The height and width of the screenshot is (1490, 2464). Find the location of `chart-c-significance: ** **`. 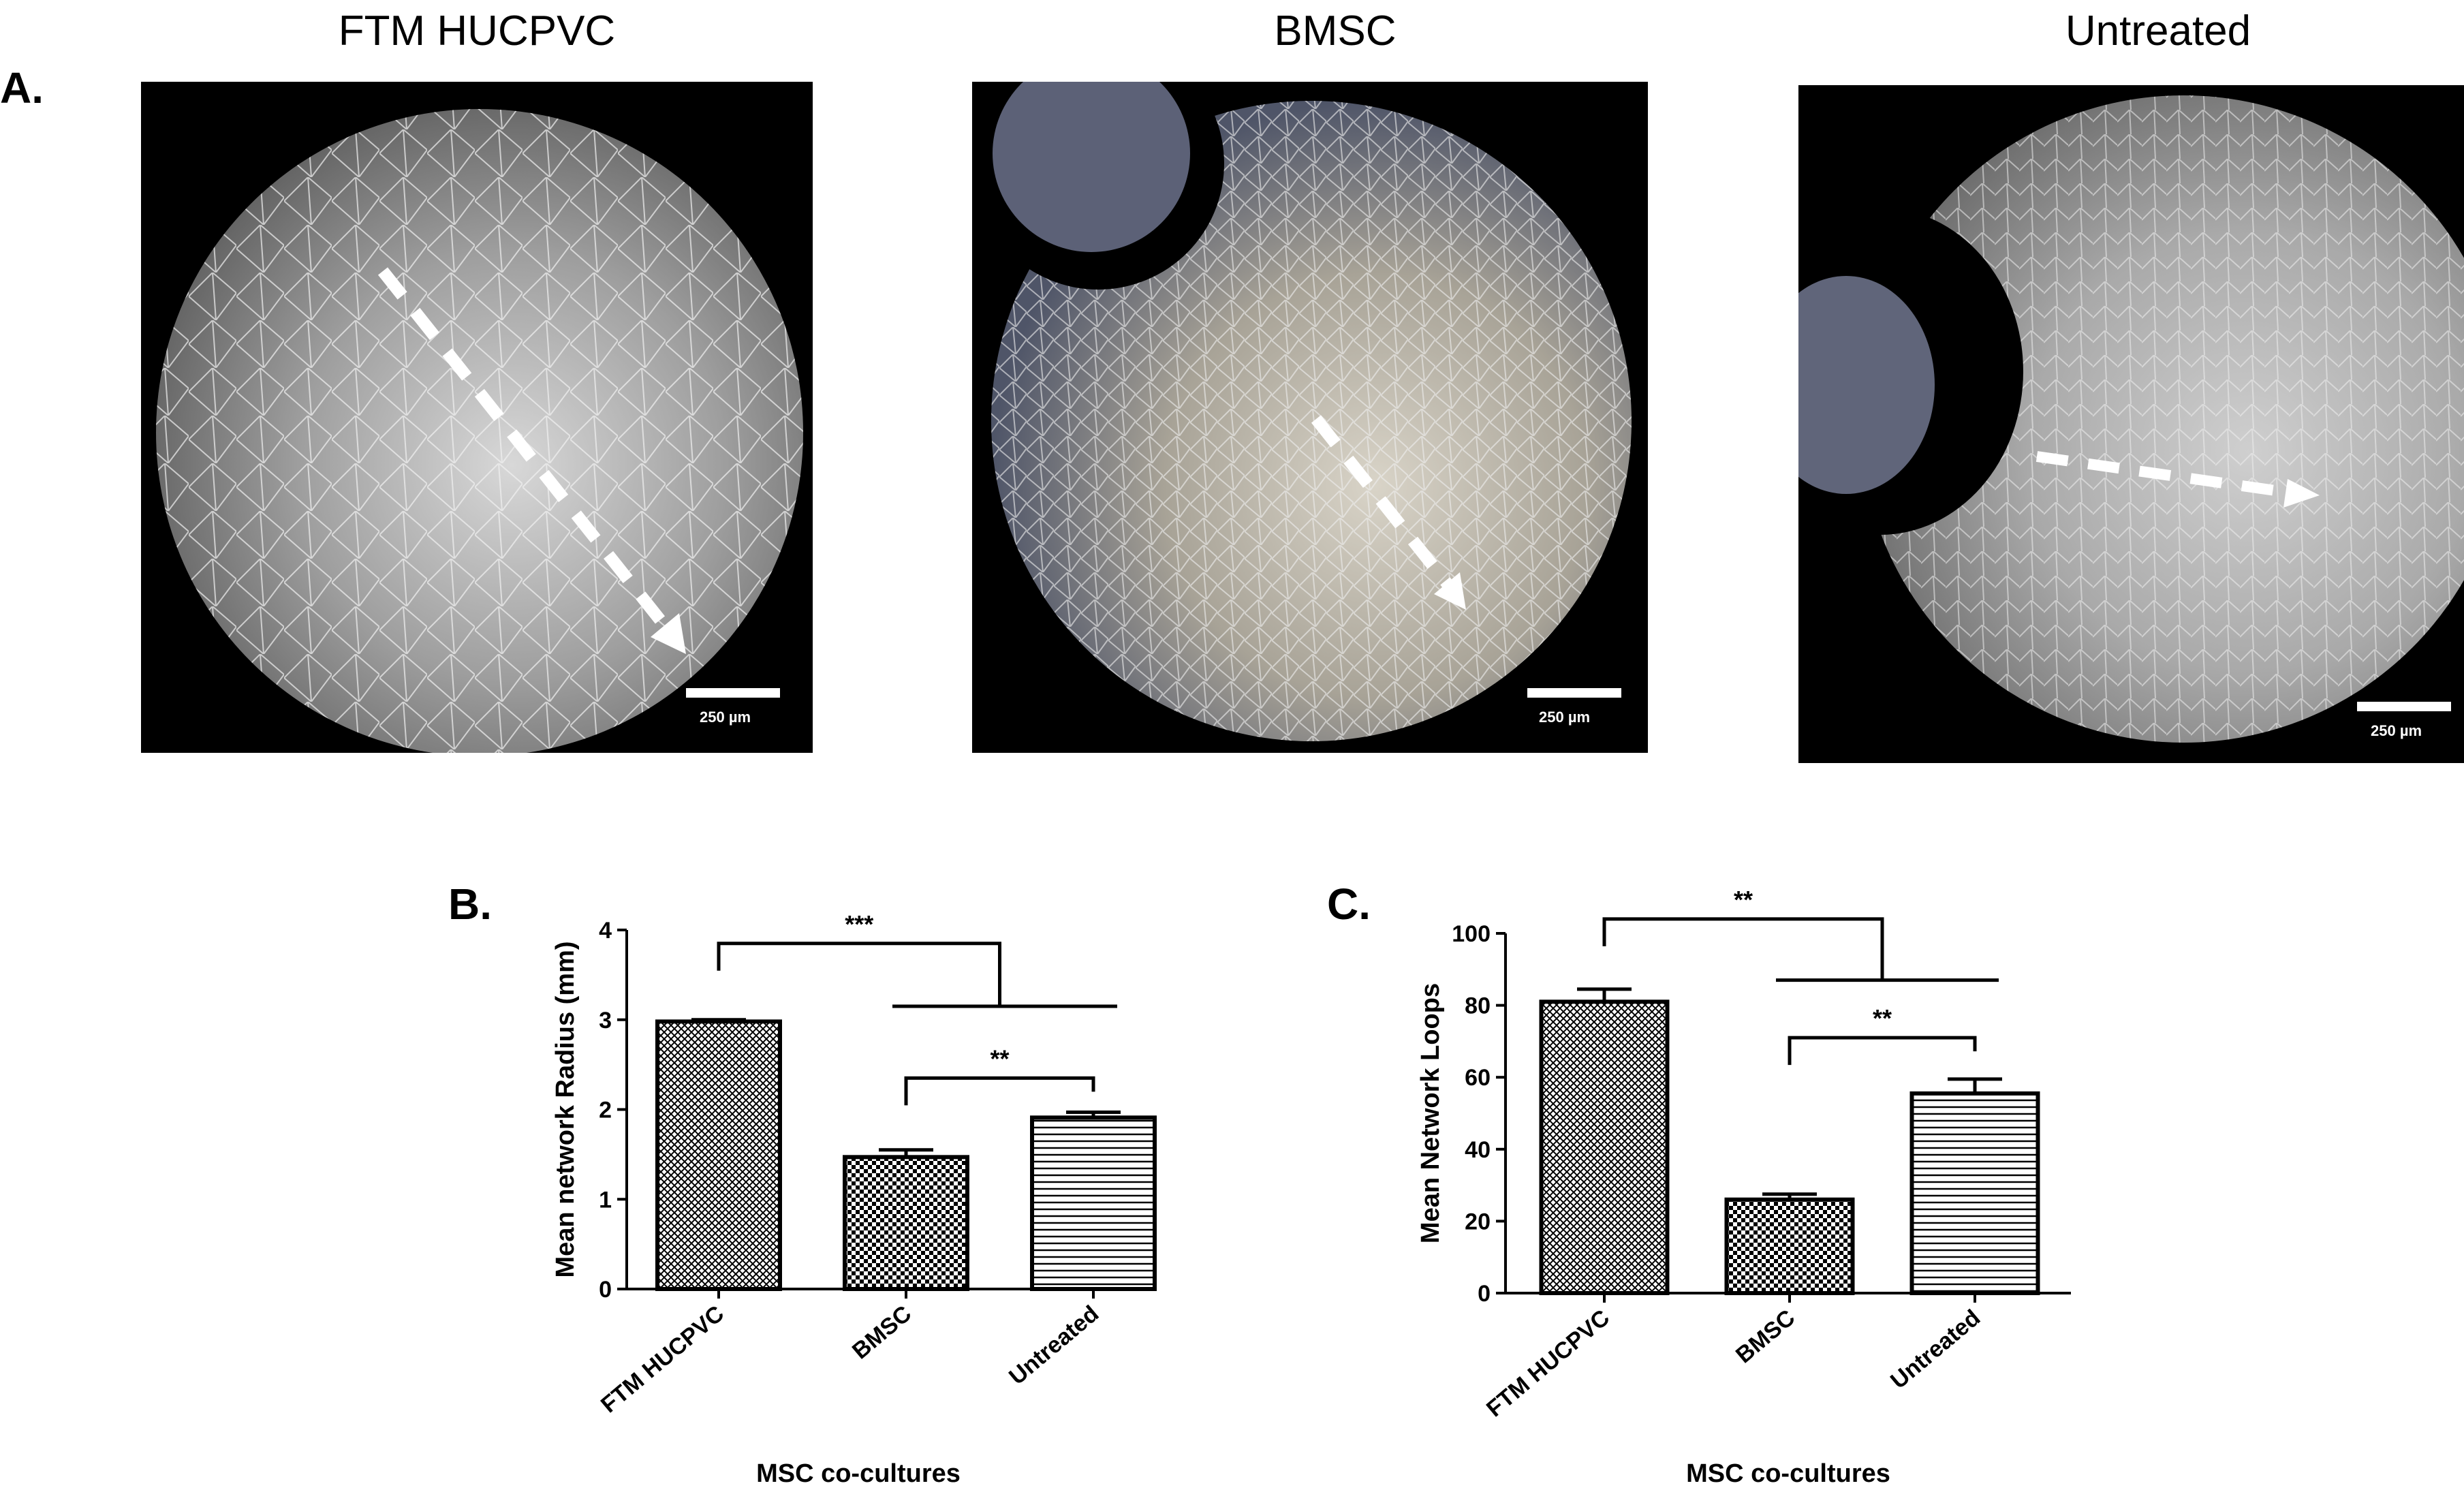

chart-c-significance: ** ** is located at coordinates (1800, 976).